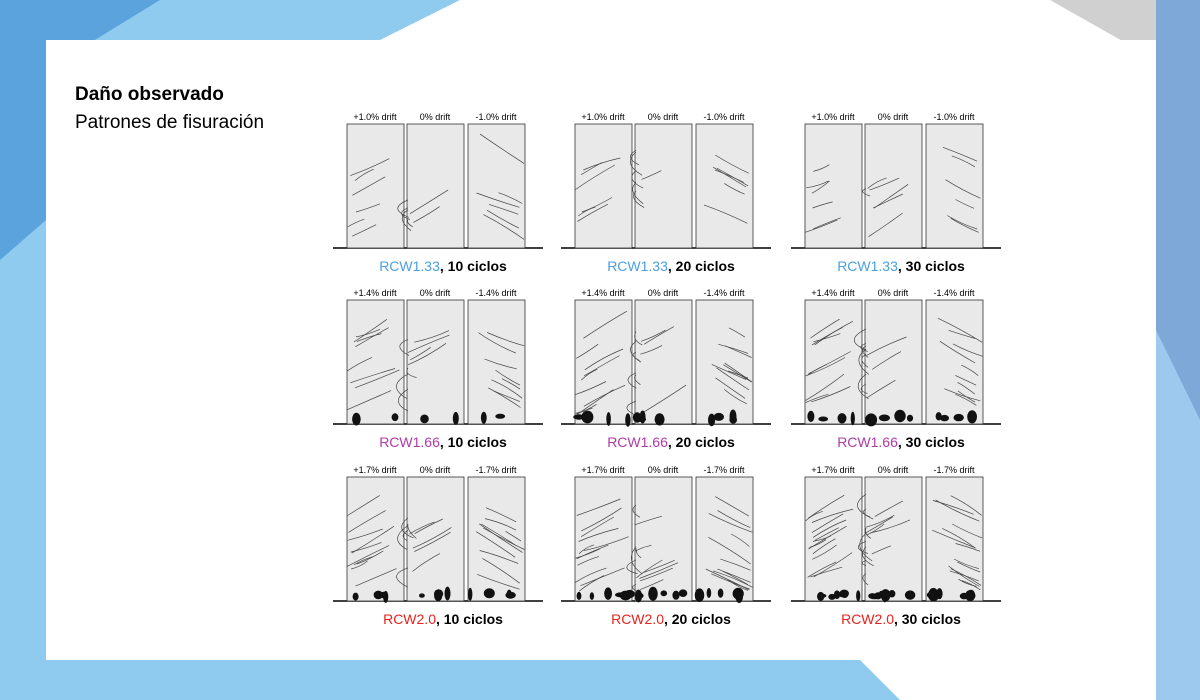 The width and height of the screenshot is (1200, 700). What do you see at coordinates (671, 442) in the screenshot?
I see `panel-caption: RCW1.66, 20 ciclos` at bounding box center [671, 442].